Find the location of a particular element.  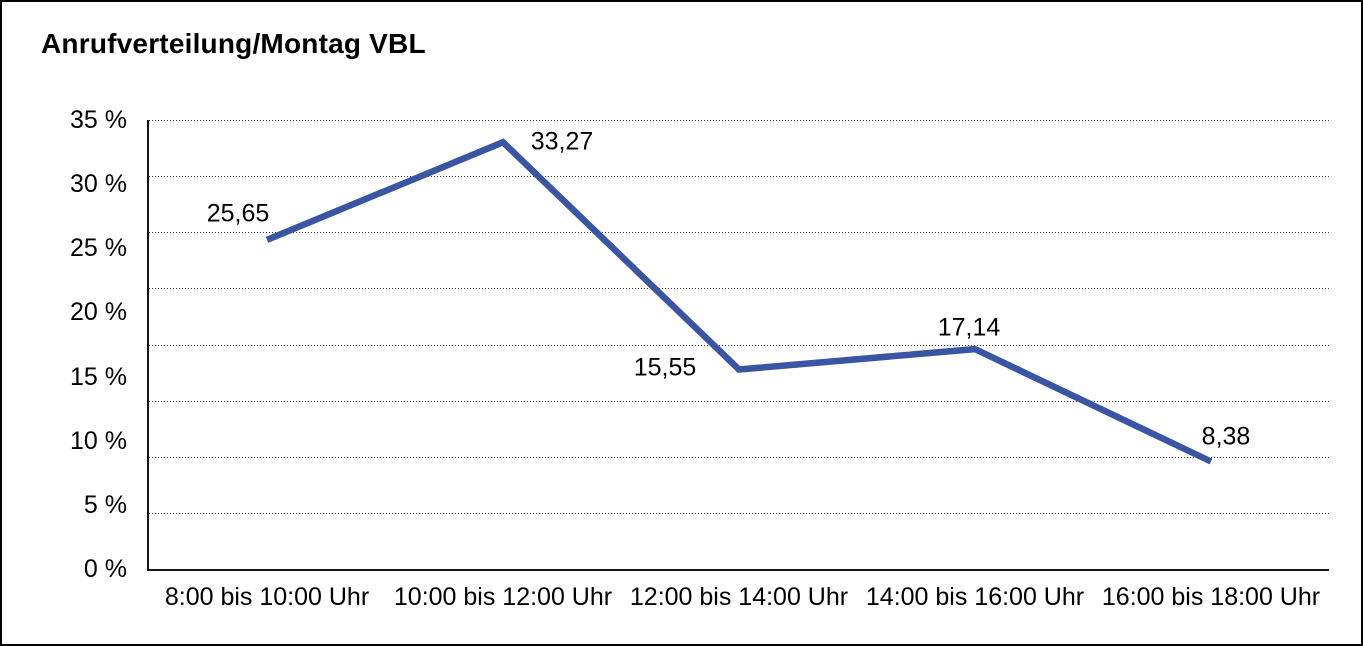

chart-title: Anrufverteilung/Montag VBL is located at coordinates (233, 43).